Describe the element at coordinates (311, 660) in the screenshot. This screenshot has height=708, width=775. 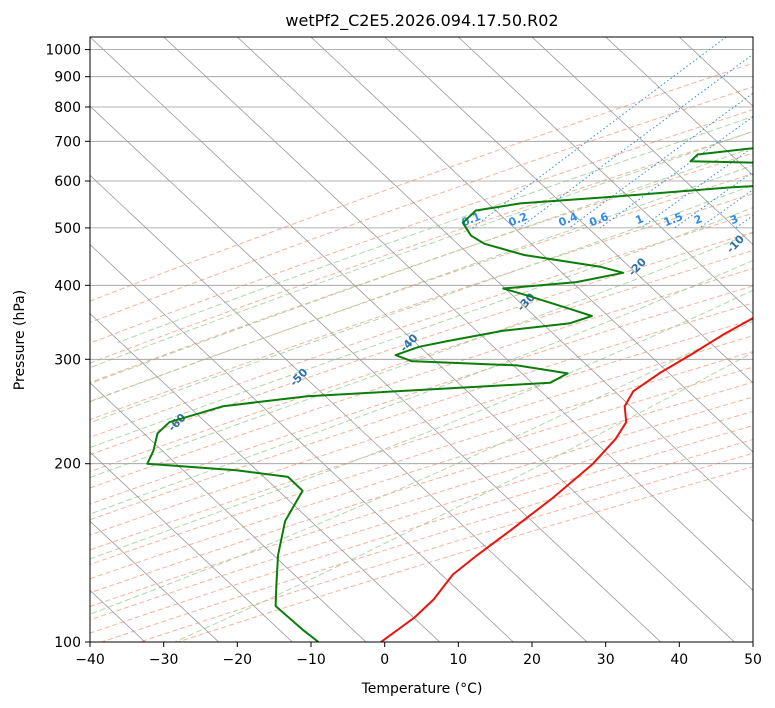
I see `x-tick-label: −10` at that location.